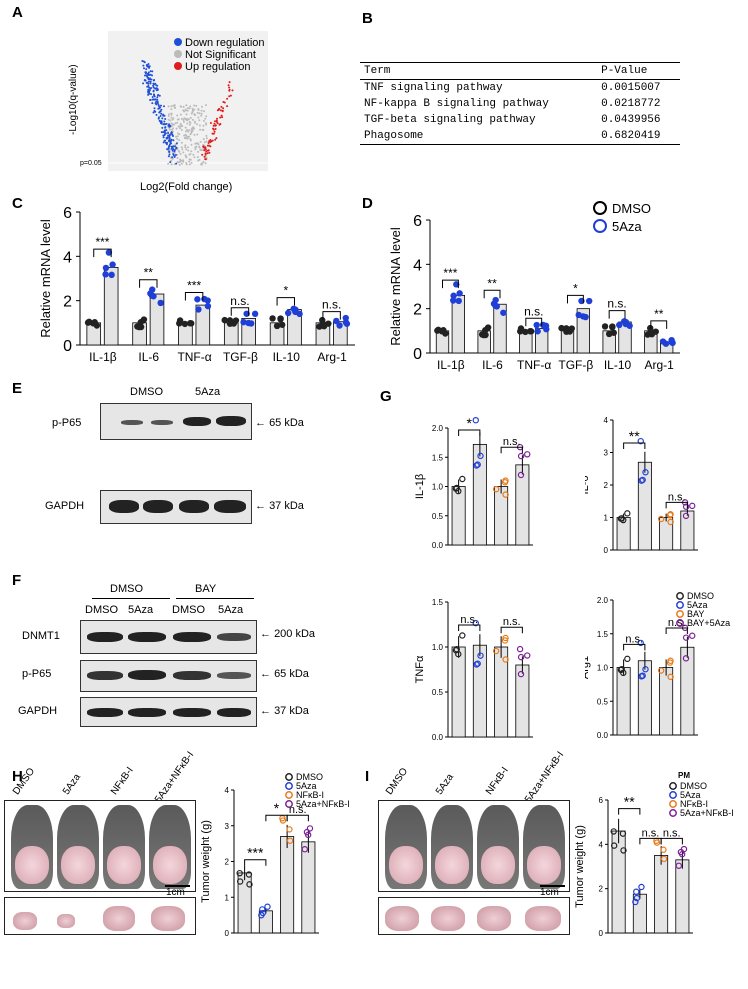 The width and height of the screenshot is (748, 989). What do you see at coordinates (473, 670) in the screenshot?
I see `chart-g-tnfa: 0.0 0.5 1.0 1.5 TNFα n.s. n.s.` at bounding box center [473, 670].